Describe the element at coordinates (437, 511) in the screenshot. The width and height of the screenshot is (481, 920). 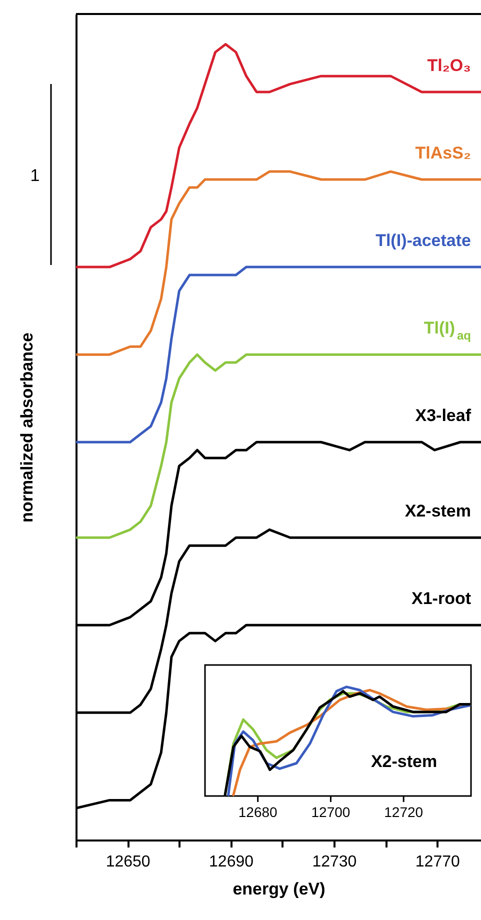
I see `series-label: X2-stem` at that location.